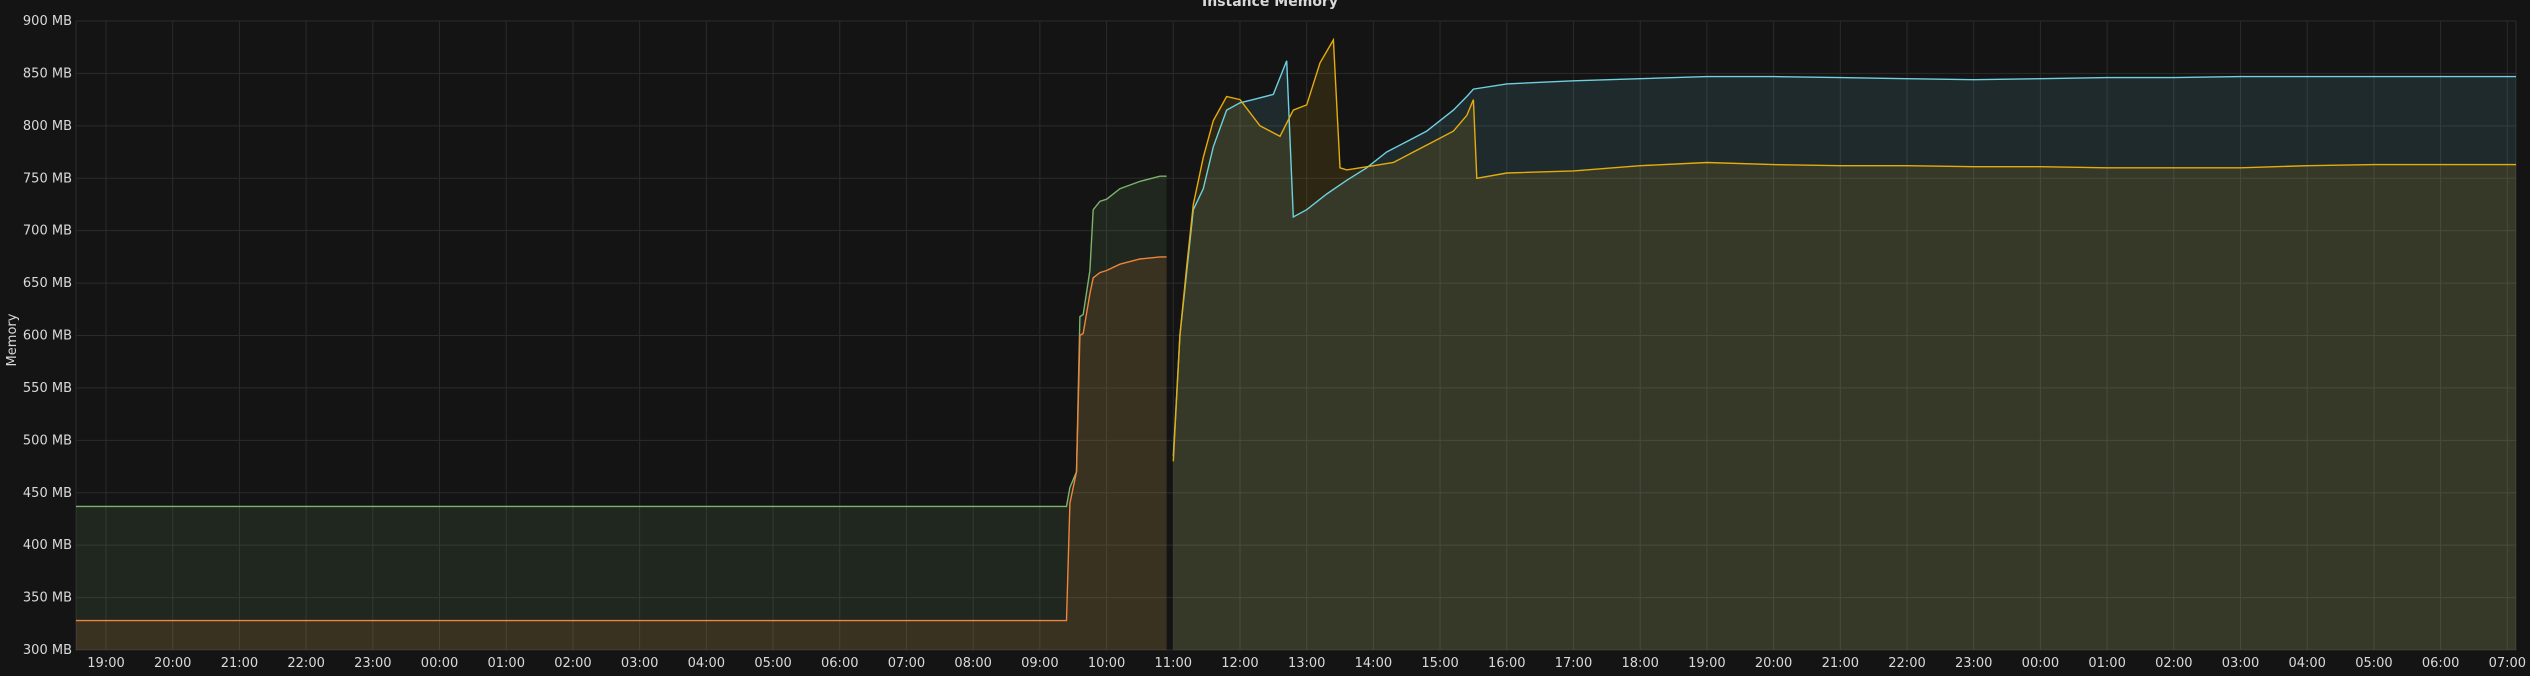  I want to click on x-tick-label: 15:00, so click(1439, 663).